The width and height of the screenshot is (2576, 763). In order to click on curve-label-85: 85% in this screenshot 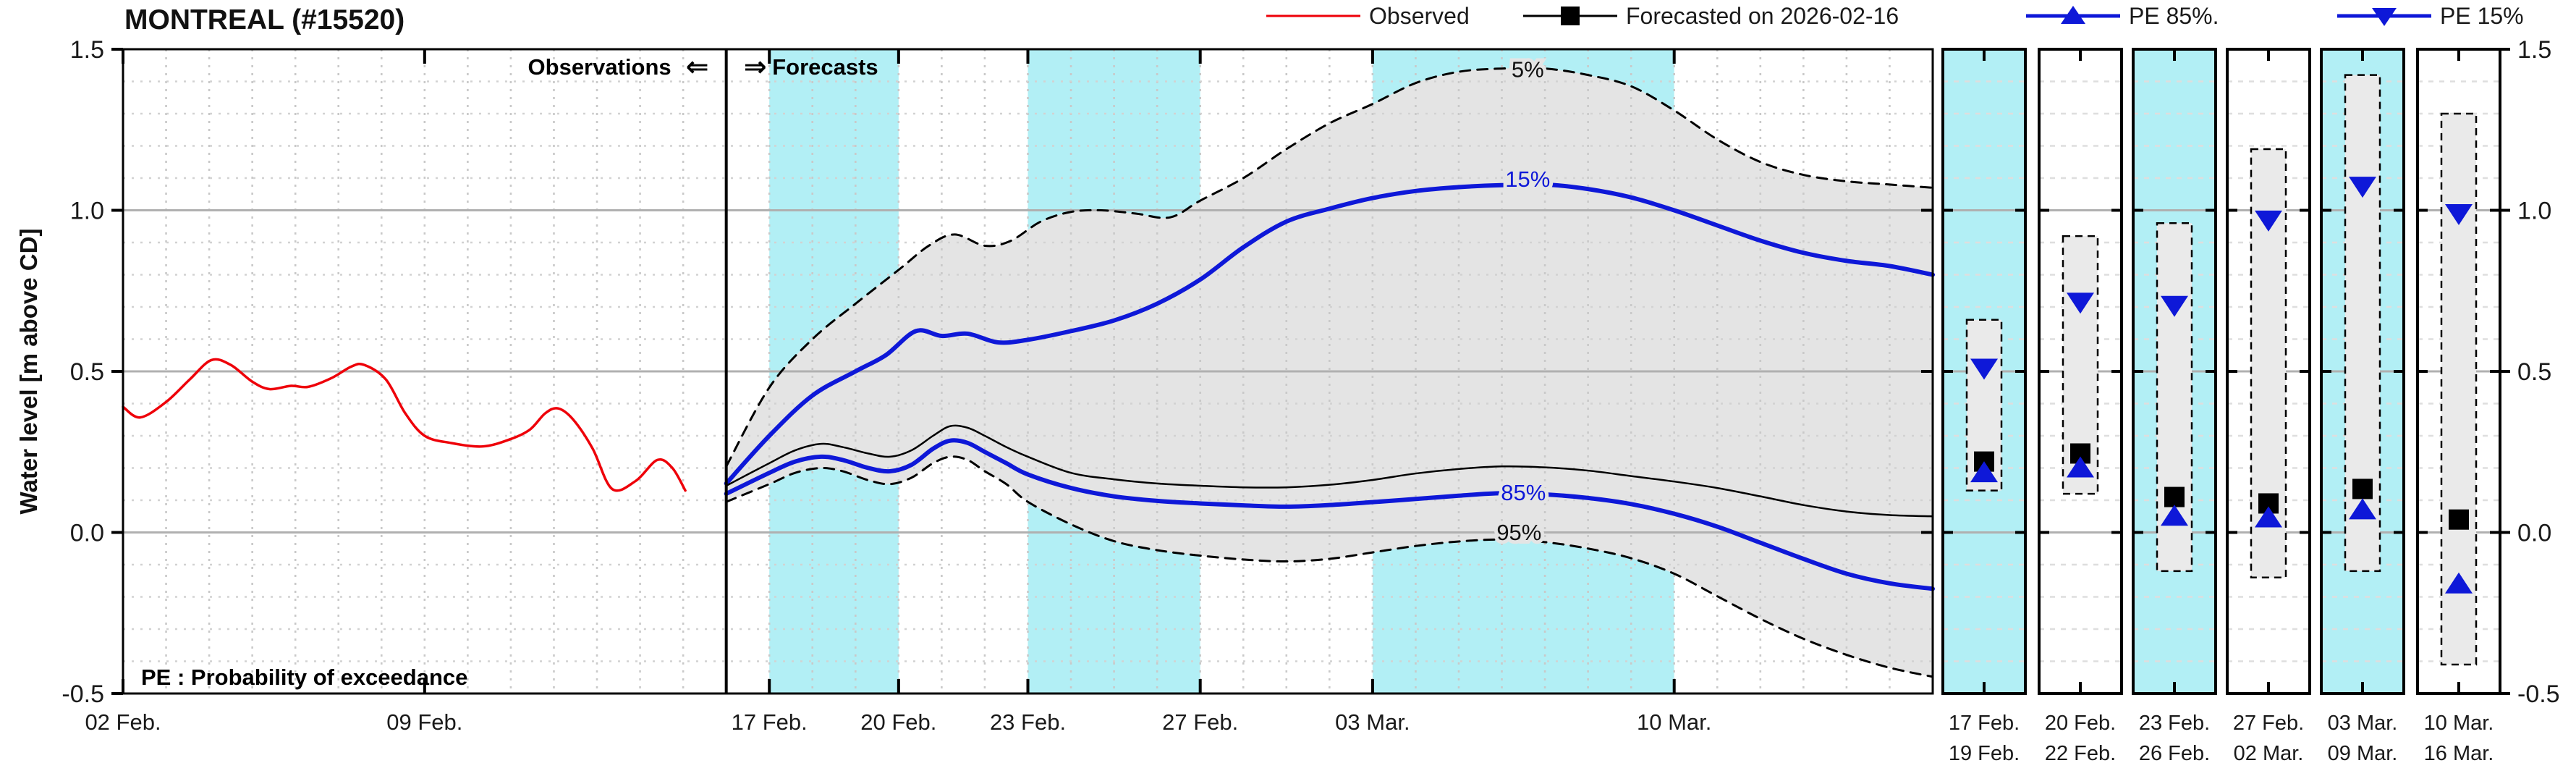, I will do `click(1524, 492)`.